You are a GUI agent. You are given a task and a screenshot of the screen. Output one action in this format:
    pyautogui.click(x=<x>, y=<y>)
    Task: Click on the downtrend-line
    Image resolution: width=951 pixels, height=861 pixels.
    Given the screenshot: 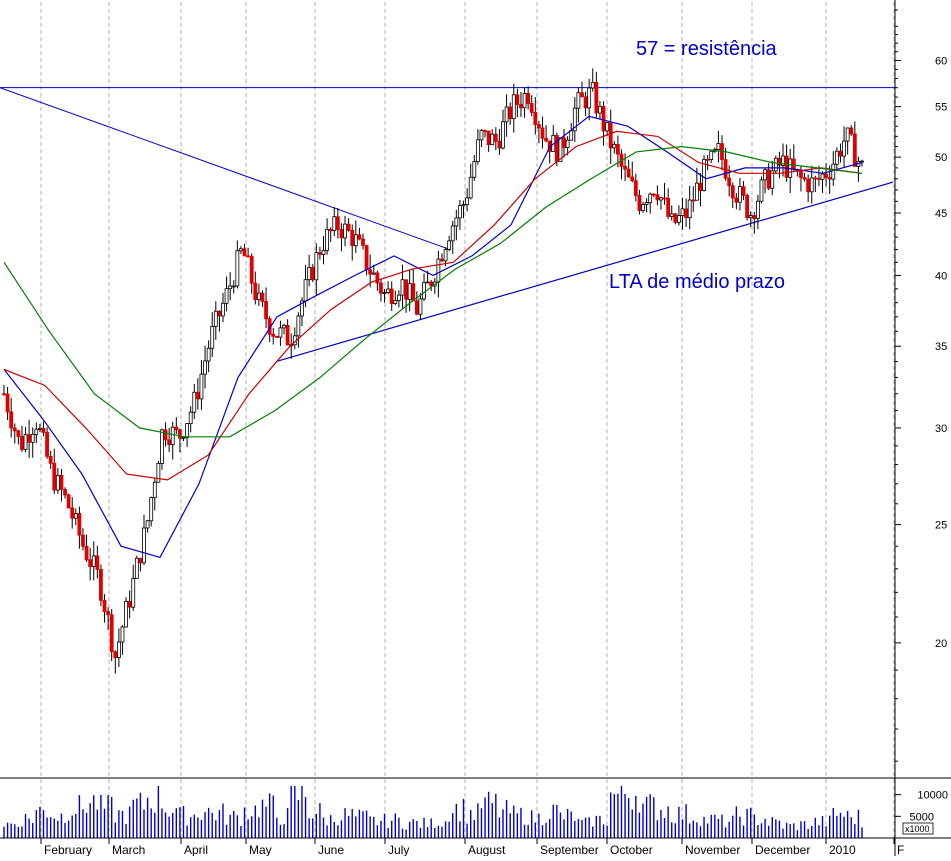 What is the action you would take?
    pyautogui.click(x=225, y=169)
    